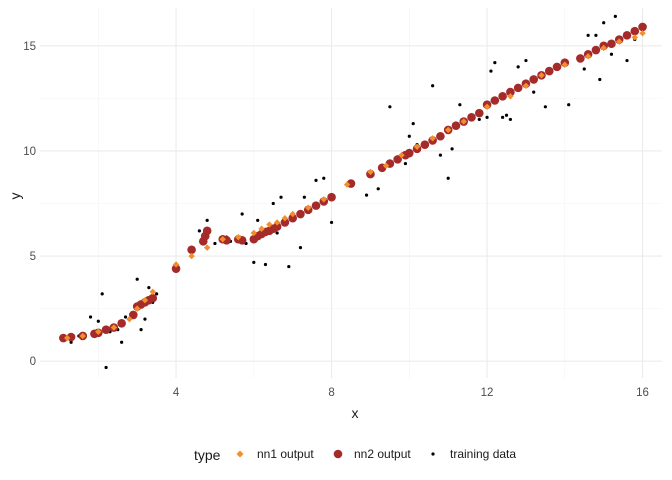 This screenshot has width=672, height=480. Describe the element at coordinates (487, 393) in the screenshot. I see `x-tick-label: 12` at that location.